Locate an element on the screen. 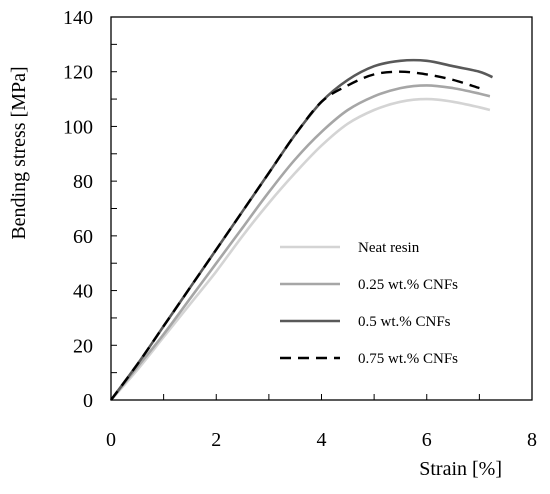 This screenshot has height=494, width=550. y-tick-label: 0 is located at coordinates (88, 401).